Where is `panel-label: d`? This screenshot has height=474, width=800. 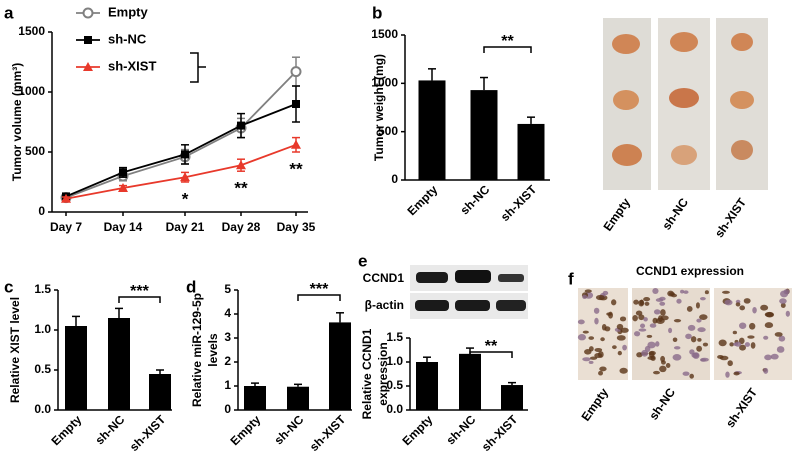
panel-label: d is located at coordinates (191, 286).